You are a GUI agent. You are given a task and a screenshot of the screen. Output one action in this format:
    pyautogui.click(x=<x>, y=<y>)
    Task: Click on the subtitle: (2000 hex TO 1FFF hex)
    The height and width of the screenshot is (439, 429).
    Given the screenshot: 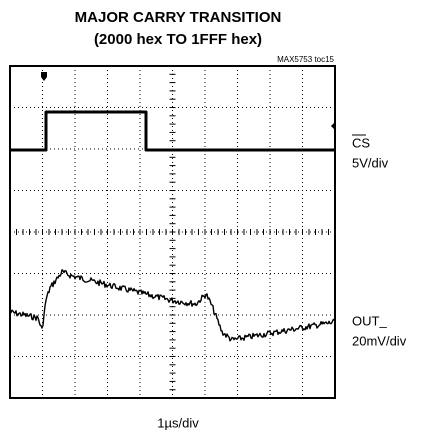 What is the action you would take?
    pyautogui.click(x=178, y=39)
    